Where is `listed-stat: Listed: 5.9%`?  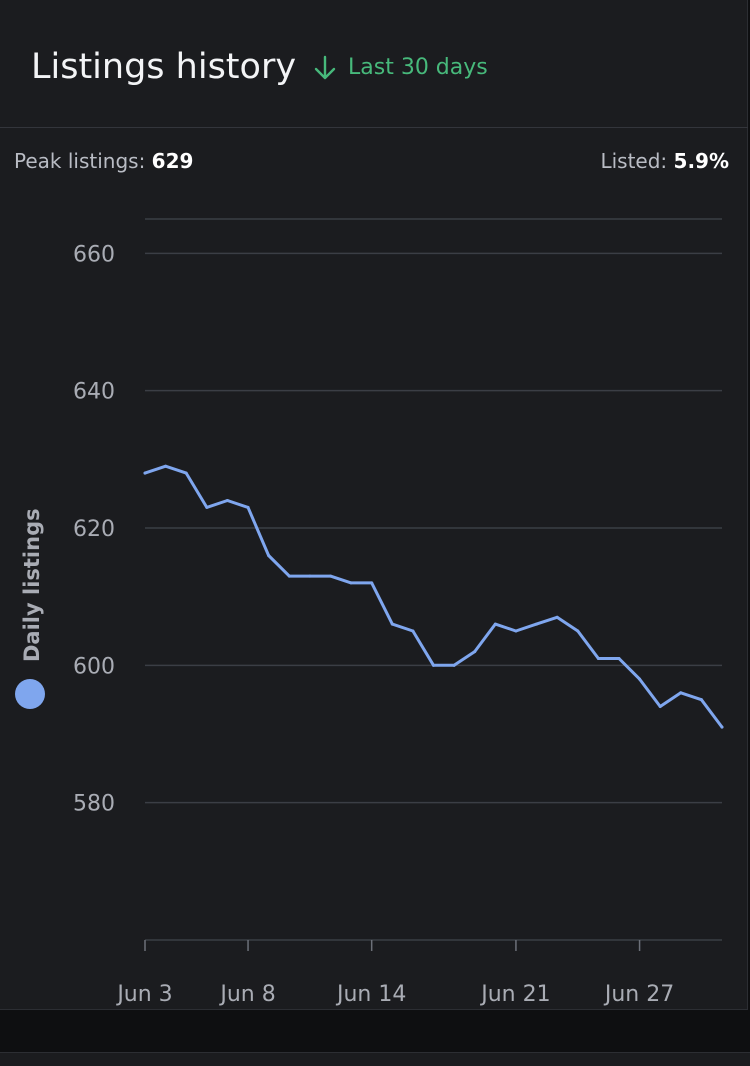 listed-stat: Listed: 5.9% is located at coordinates (664, 161).